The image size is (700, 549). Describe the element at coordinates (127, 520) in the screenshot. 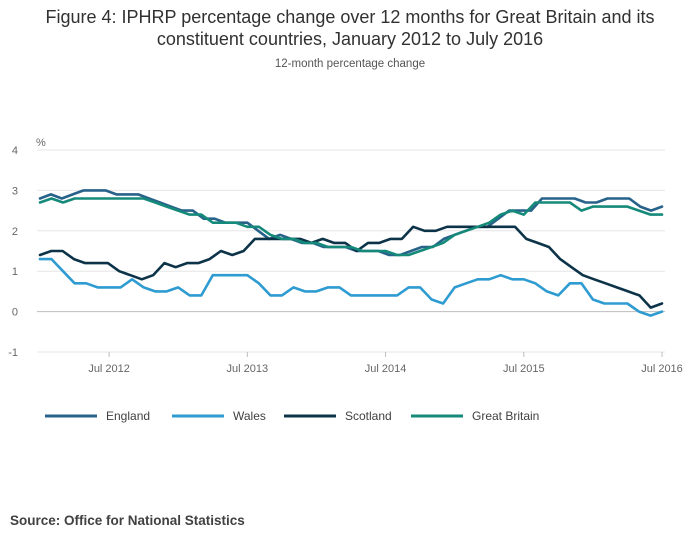

I see `source-note: Source: Office for National Statistics` at that location.